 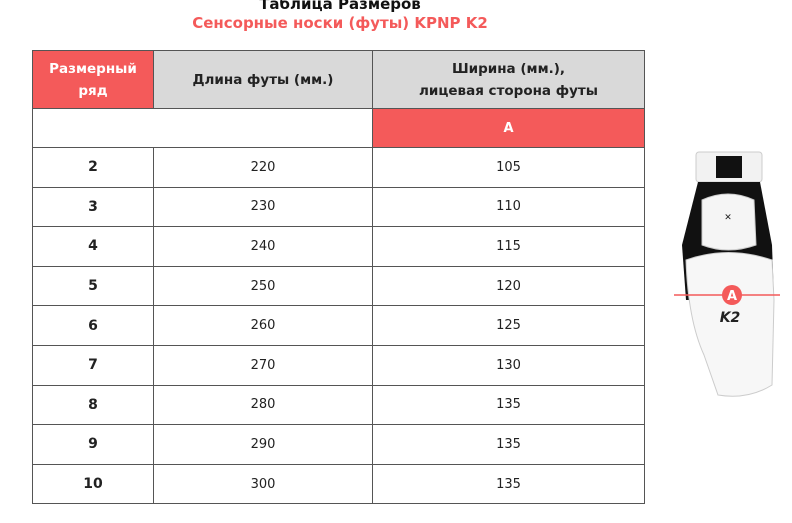 What do you see at coordinates (508, 365) in the screenshot?
I see `cell-width: 130` at bounding box center [508, 365].